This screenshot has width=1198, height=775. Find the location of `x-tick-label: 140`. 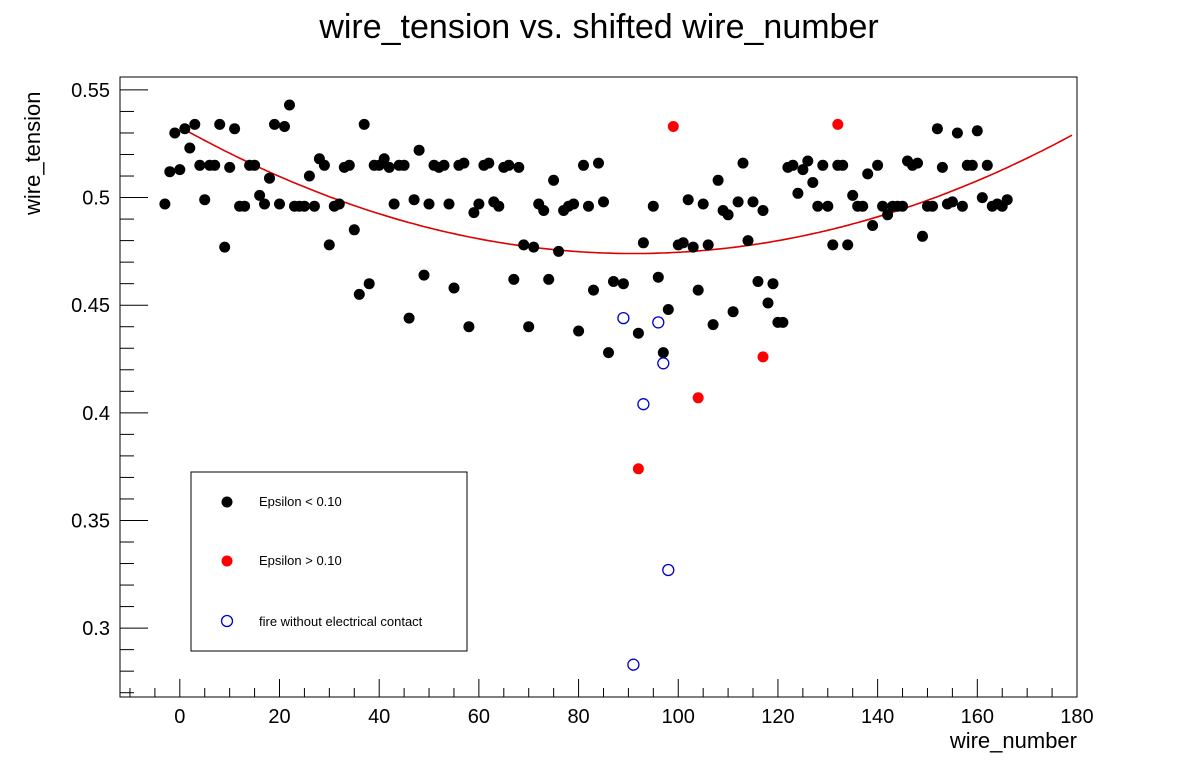

x-tick-label: 140 is located at coordinates (877, 717).